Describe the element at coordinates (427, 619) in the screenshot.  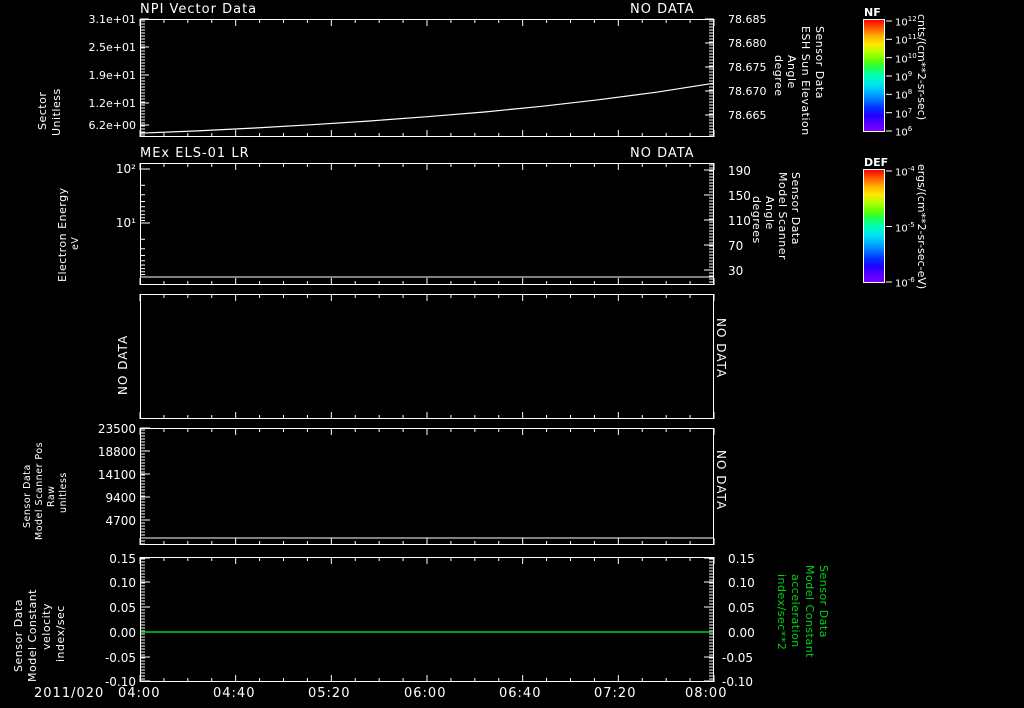
I see `panel-5-frame` at that location.